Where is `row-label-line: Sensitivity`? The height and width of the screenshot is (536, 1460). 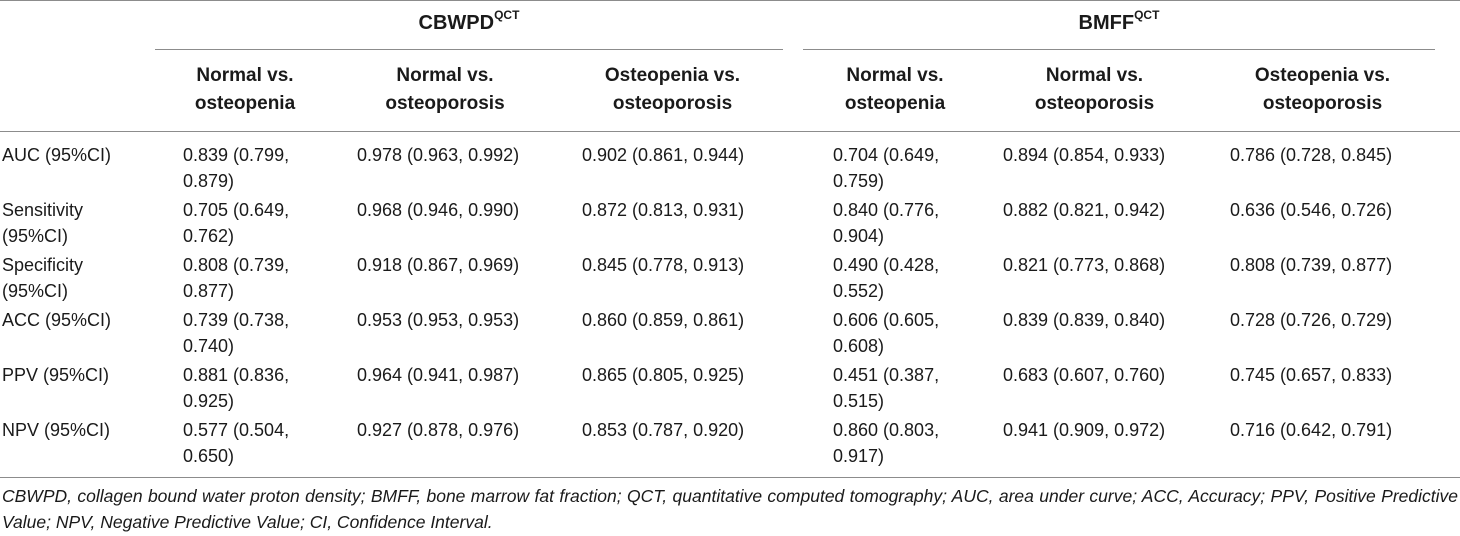
row-label-line: Sensitivity is located at coordinates (43, 210).